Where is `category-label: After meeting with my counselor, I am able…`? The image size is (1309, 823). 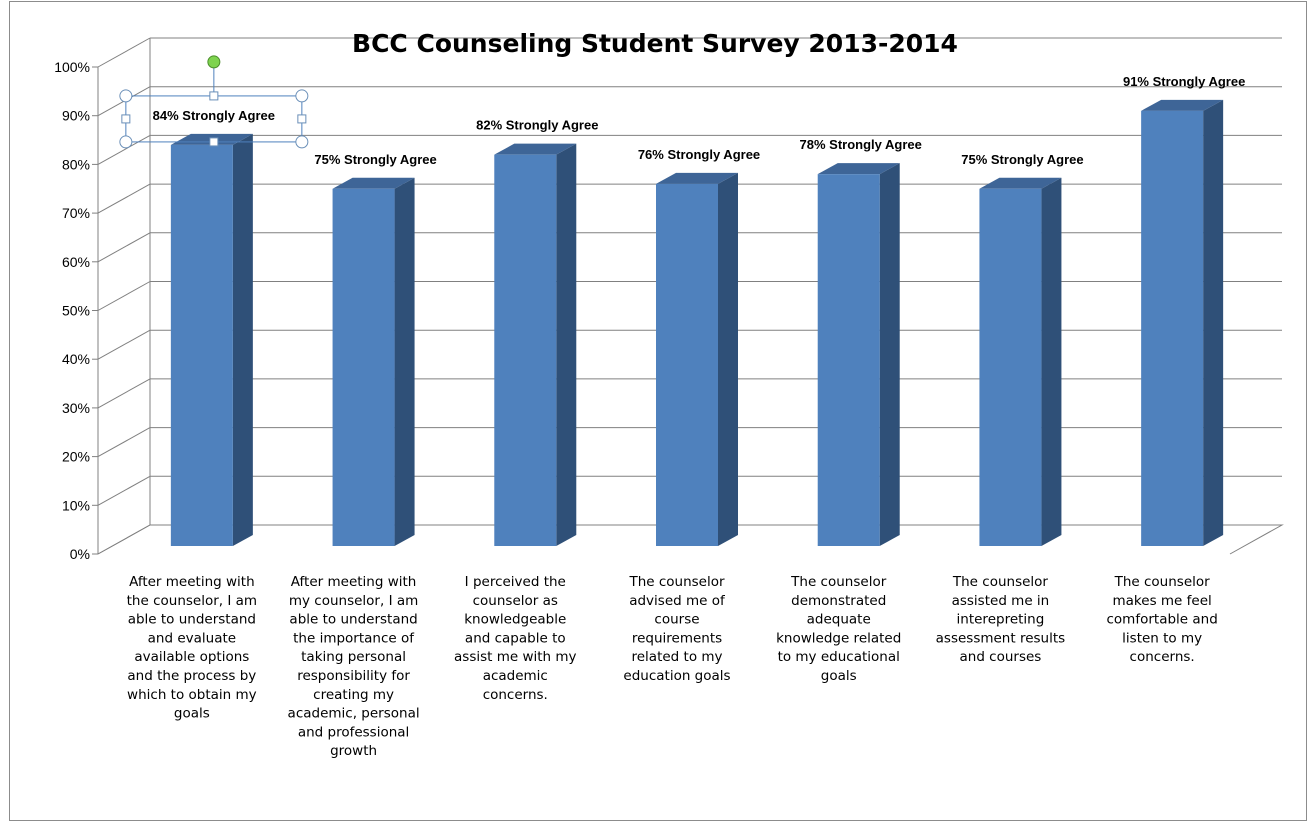
category-label: After meeting with my counselor, I am able… is located at coordinates (354, 666).